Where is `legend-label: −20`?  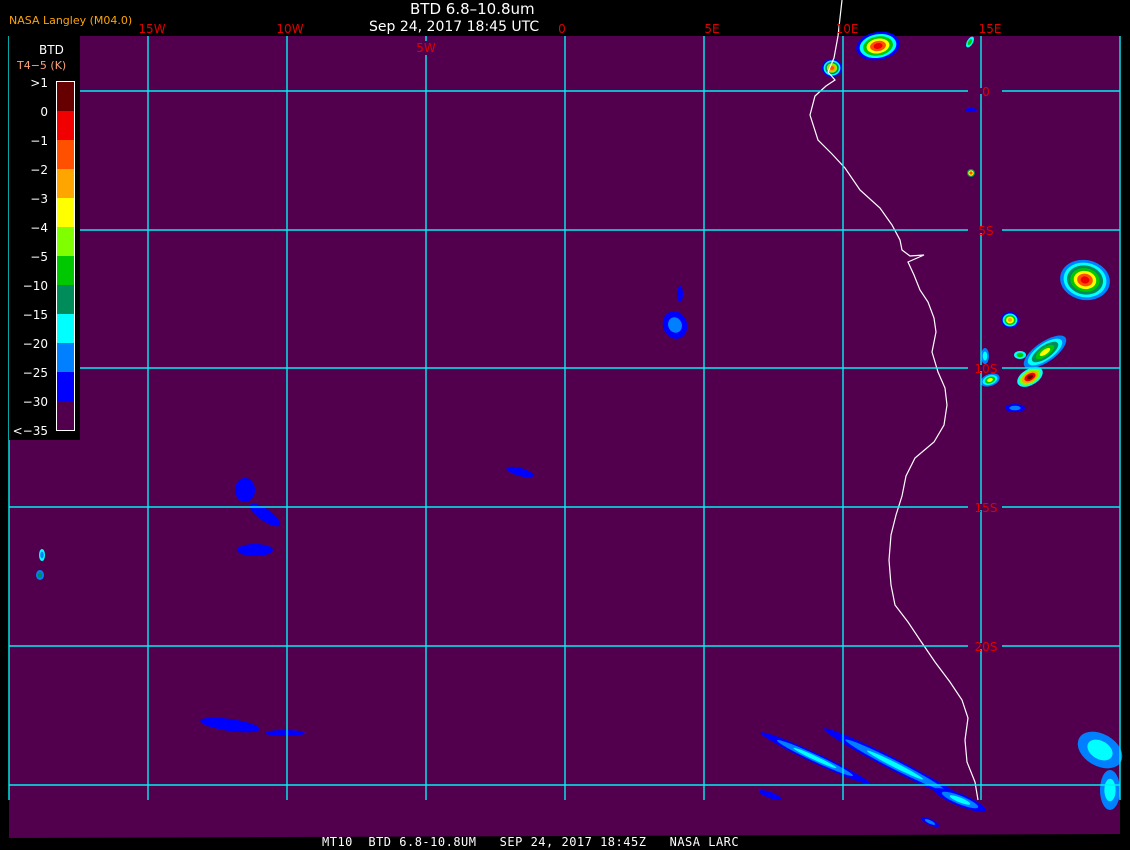
legend-label: −20 is located at coordinates (35, 344).